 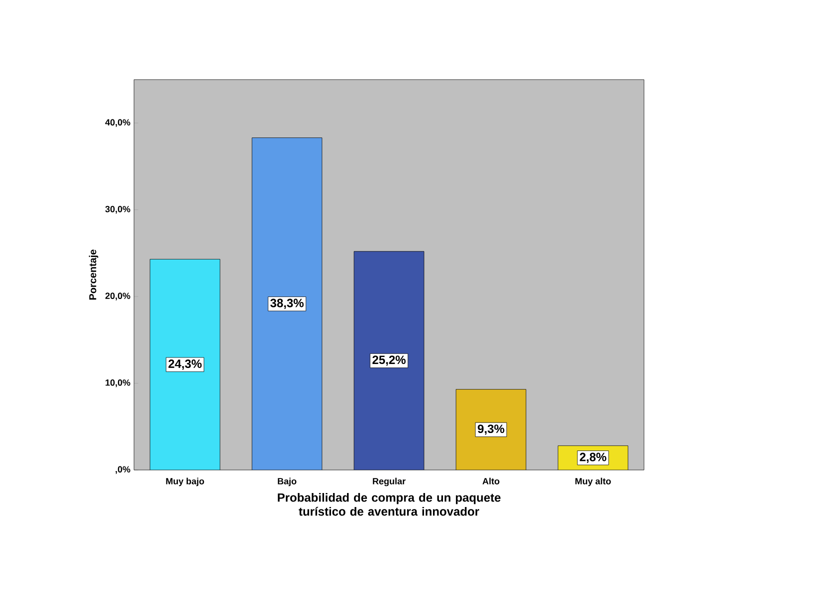 I want to click on data-label: 9,3%, so click(x=491, y=429).